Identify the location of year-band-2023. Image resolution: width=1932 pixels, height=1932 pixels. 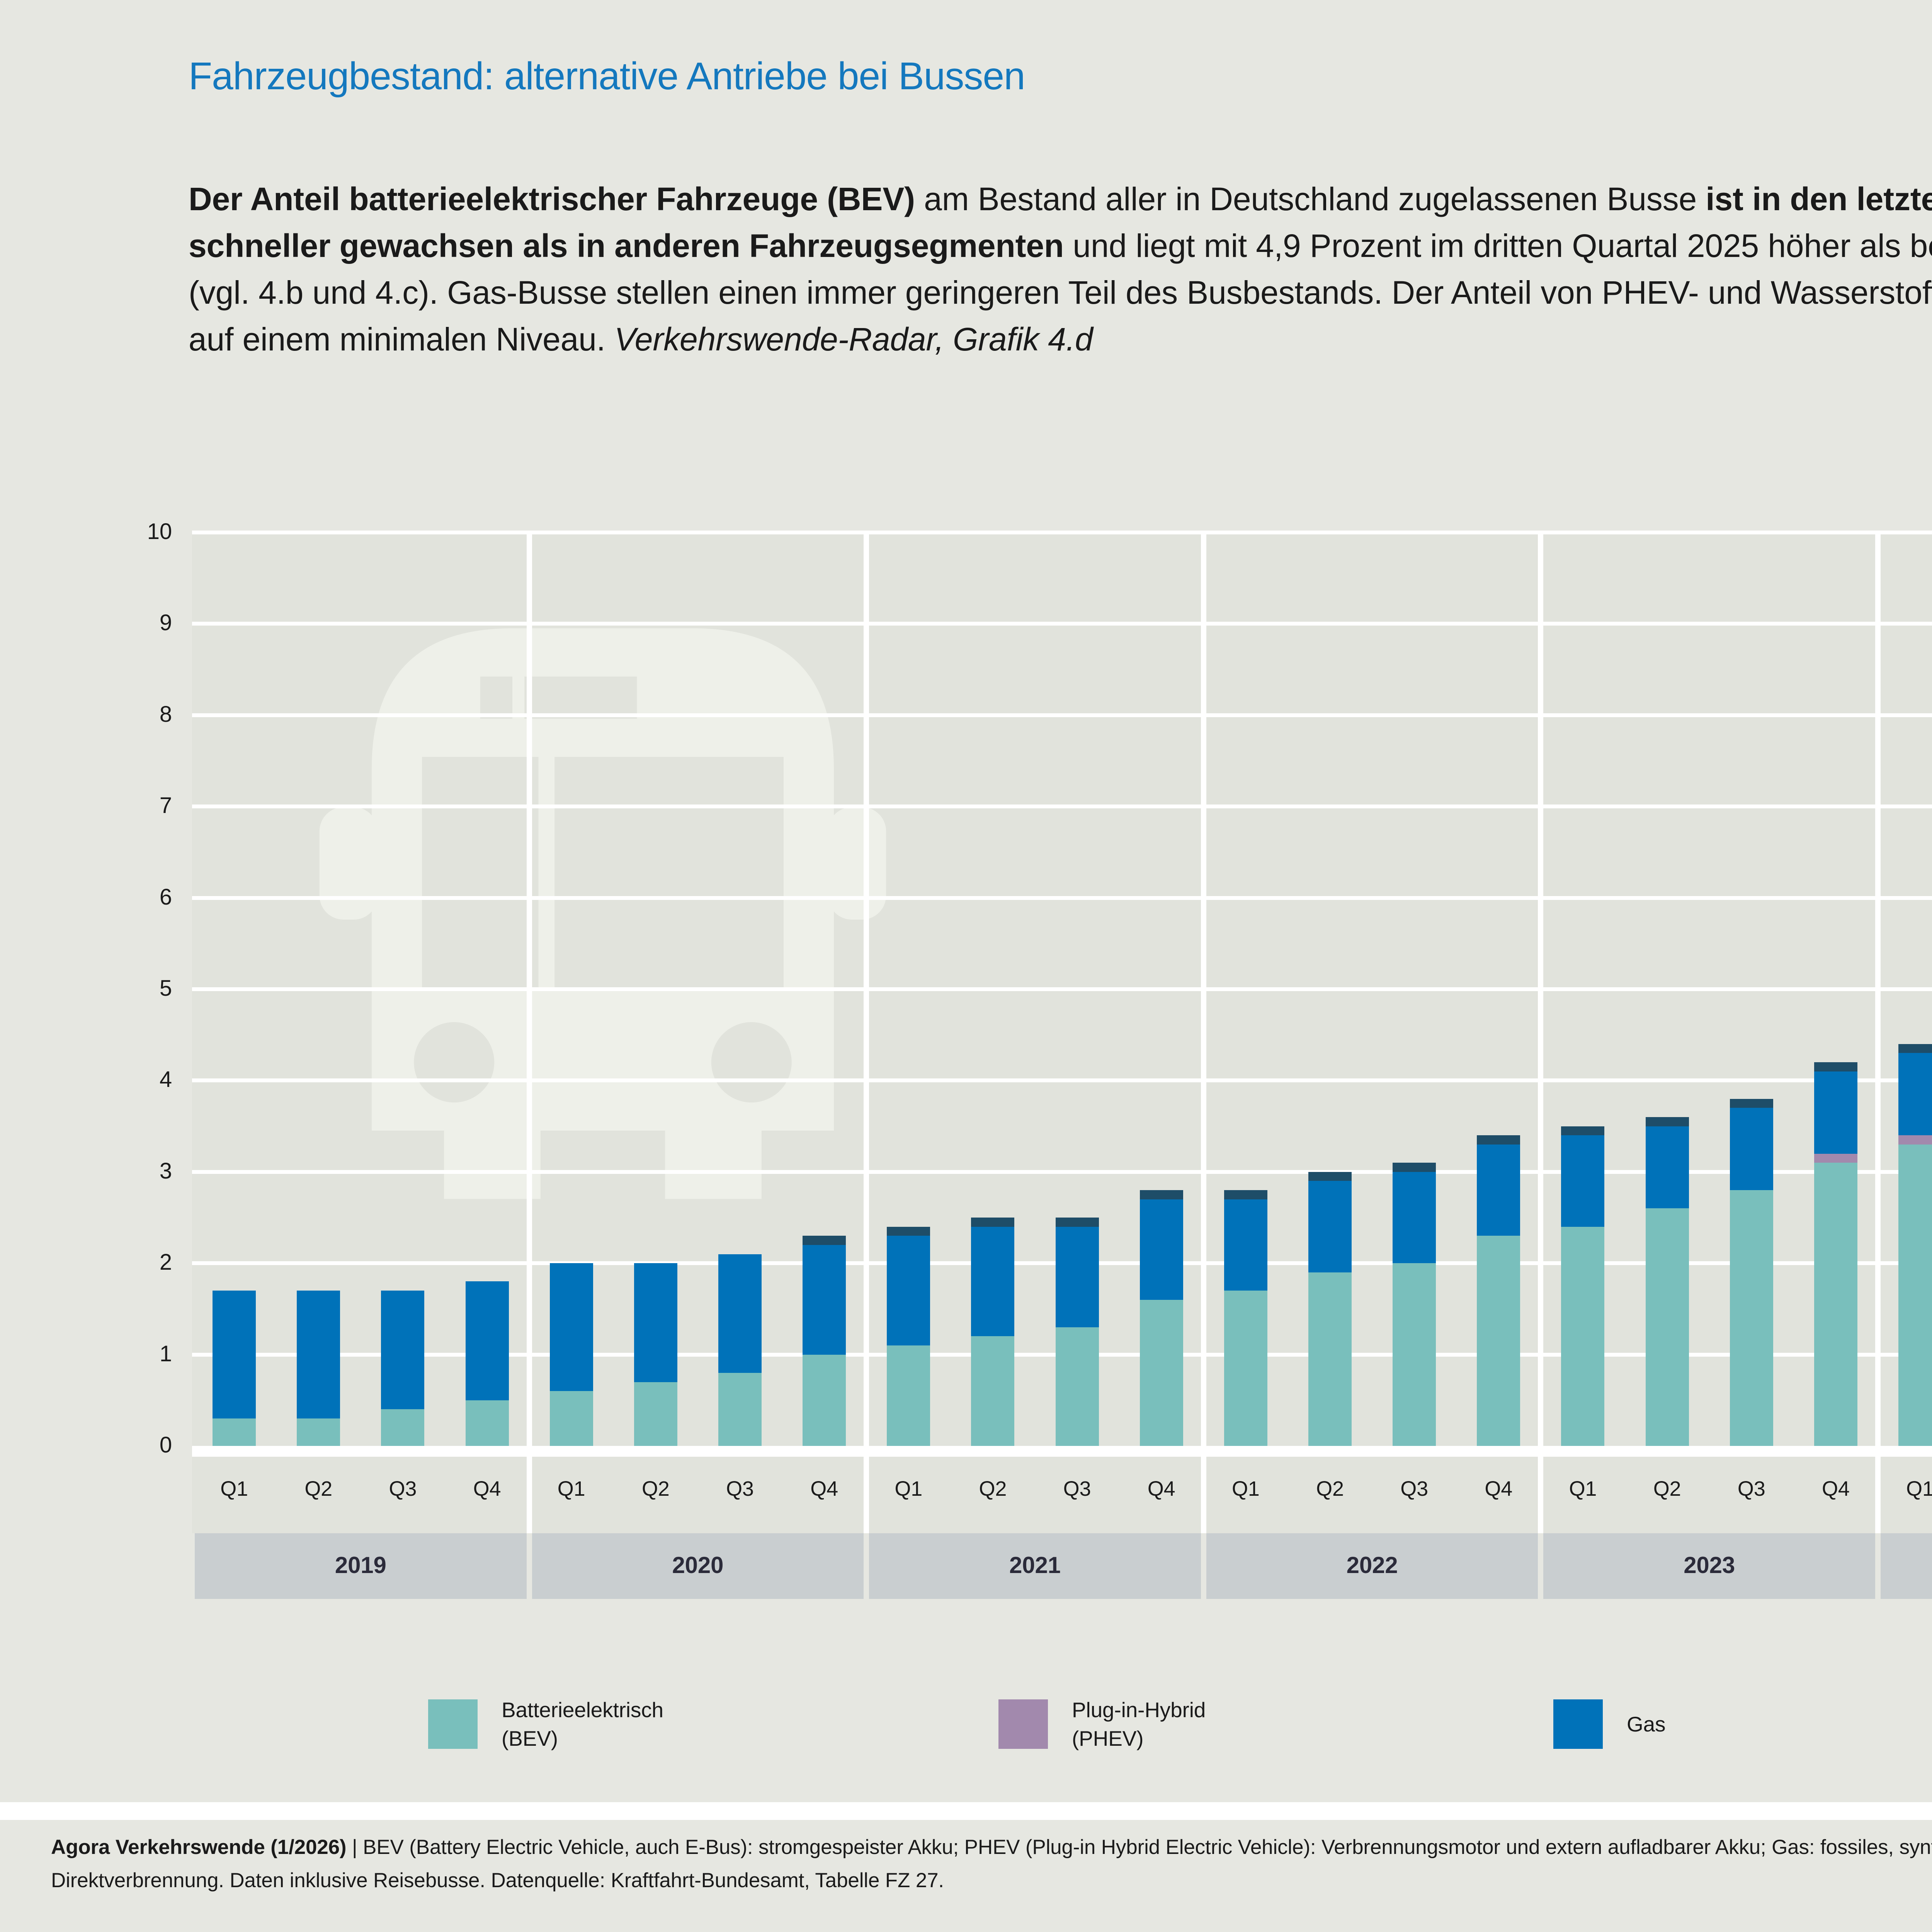
(1709, 1566).